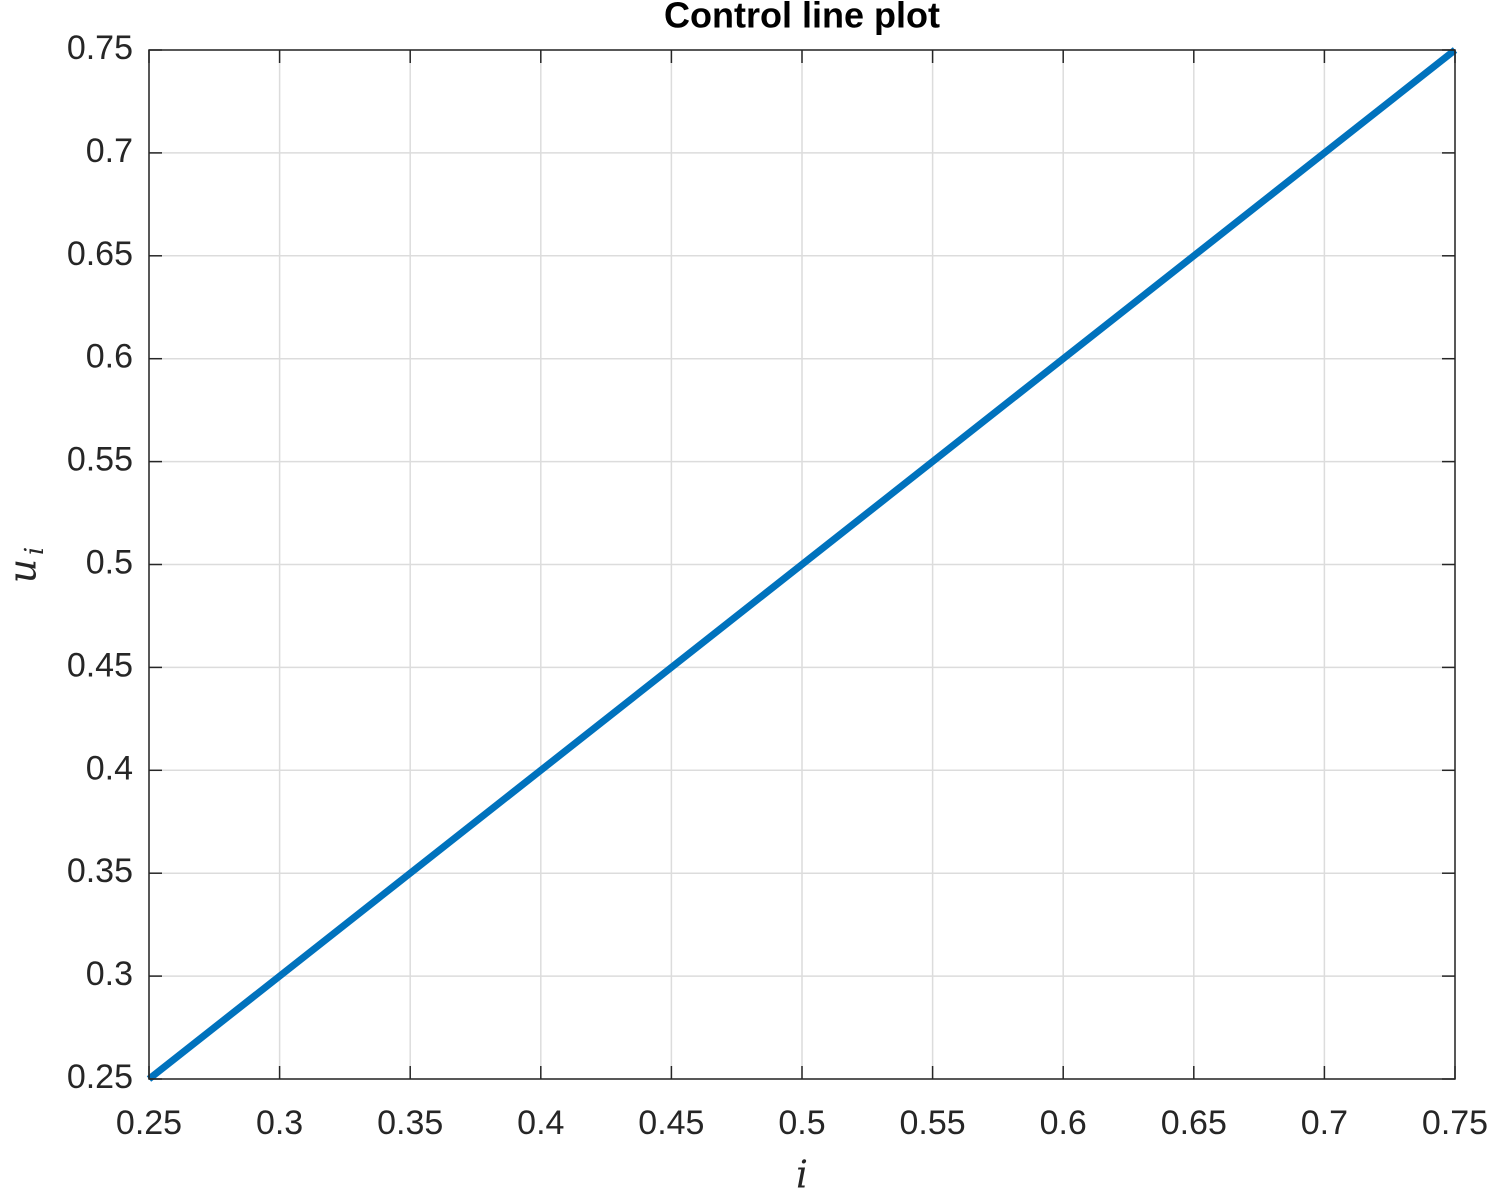  What do you see at coordinates (1455, 1123) in the screenshot?
I see `x-tick-label: 0.75` at bounding box center [1455, 1123].